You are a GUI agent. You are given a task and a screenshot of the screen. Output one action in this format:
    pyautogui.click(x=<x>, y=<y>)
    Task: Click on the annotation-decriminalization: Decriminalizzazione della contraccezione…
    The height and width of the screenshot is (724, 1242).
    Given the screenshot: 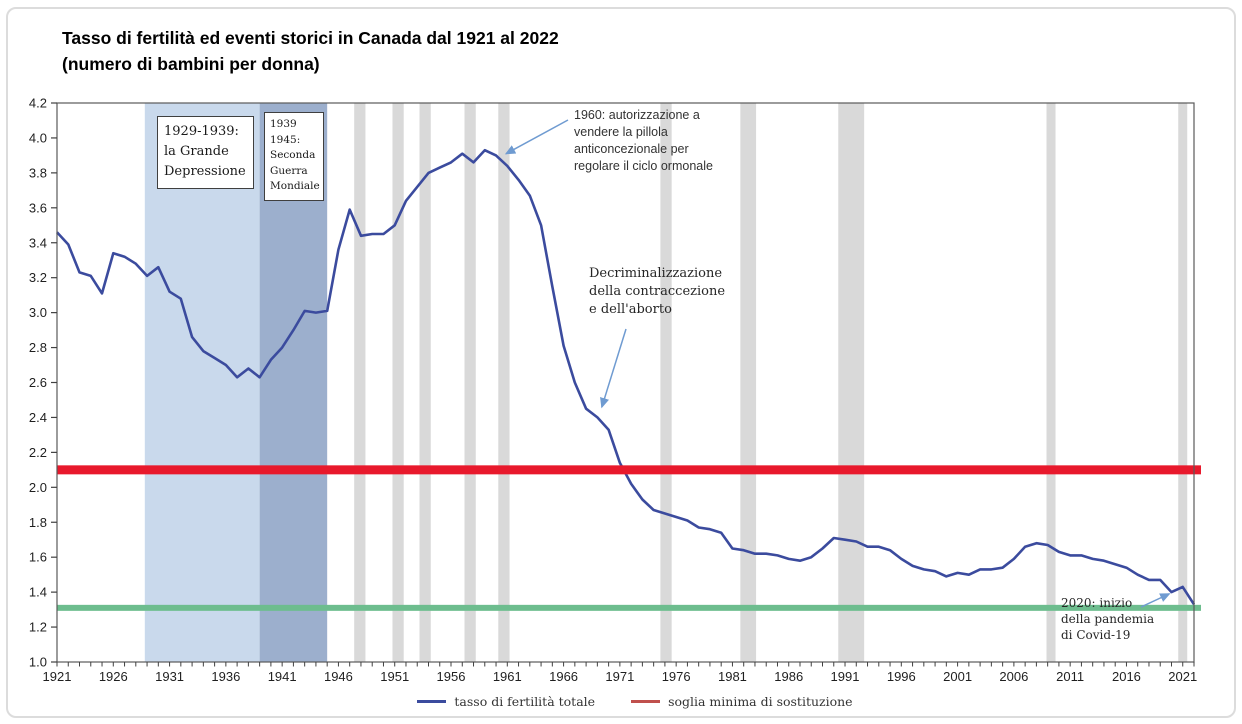 What is the action you would take?
    pyautogui.click(x=657, y=292)
    